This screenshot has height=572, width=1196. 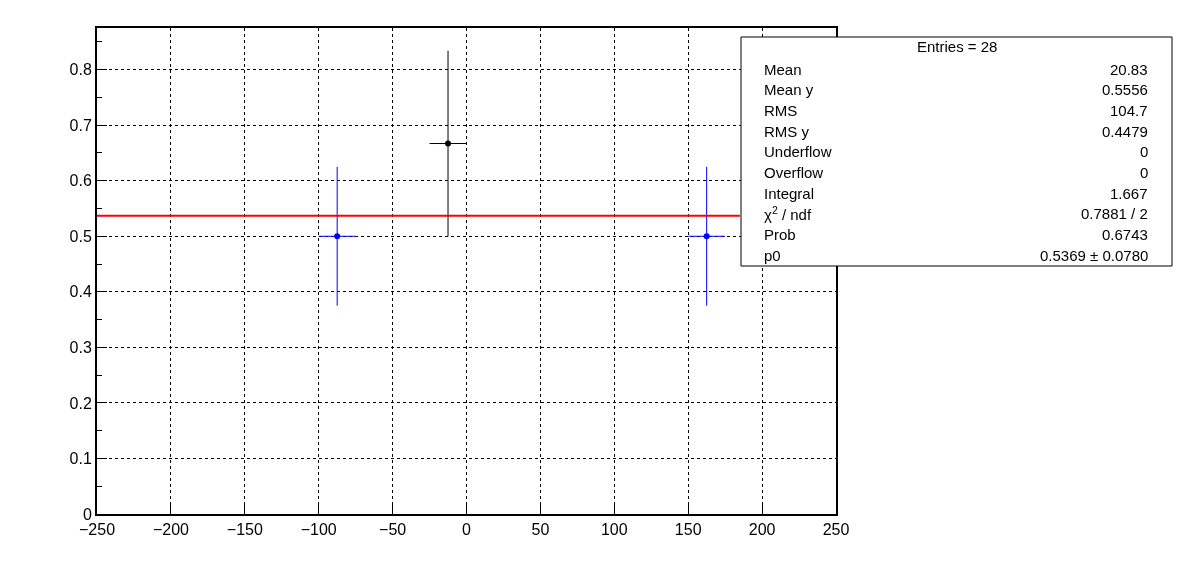 I want to click on x-tick-label: 100, so click(x=614, y=530).